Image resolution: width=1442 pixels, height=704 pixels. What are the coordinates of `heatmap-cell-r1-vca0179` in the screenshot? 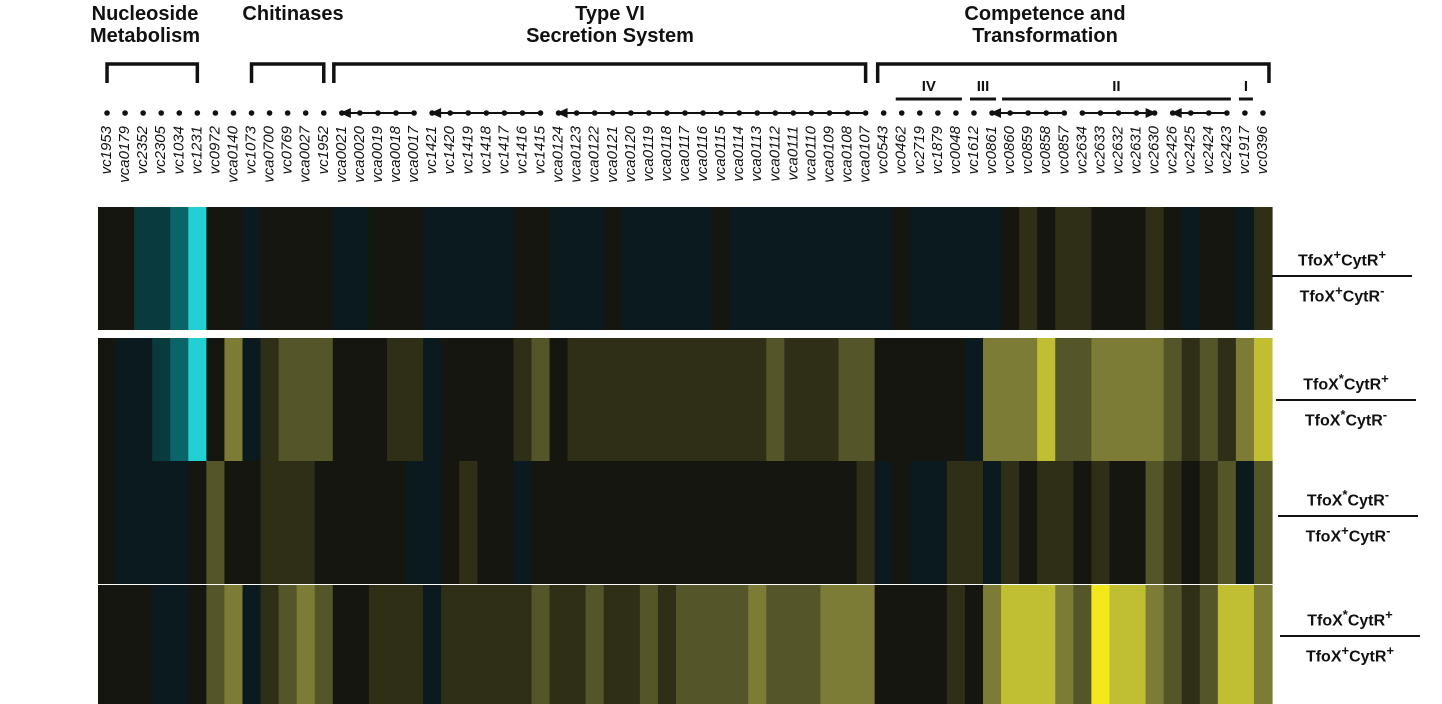 It's located at (125, 268).